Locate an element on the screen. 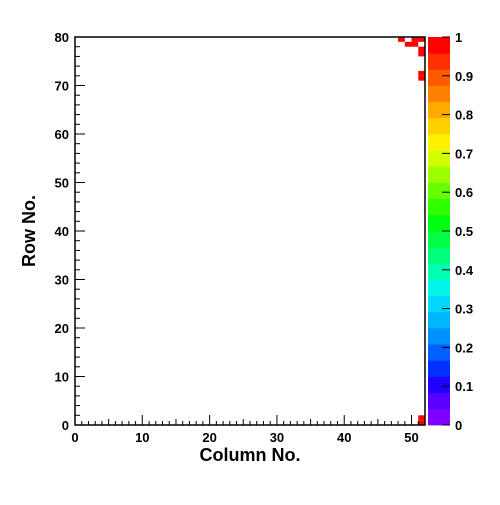  colorbar-tick-label: 0 is located at coordinates (458, 425).